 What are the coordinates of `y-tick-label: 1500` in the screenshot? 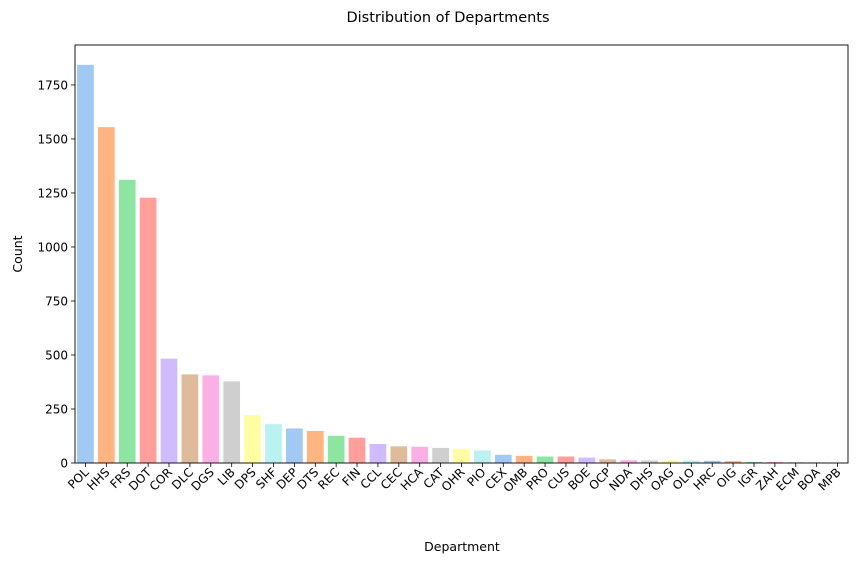 It's located at (52, 139).